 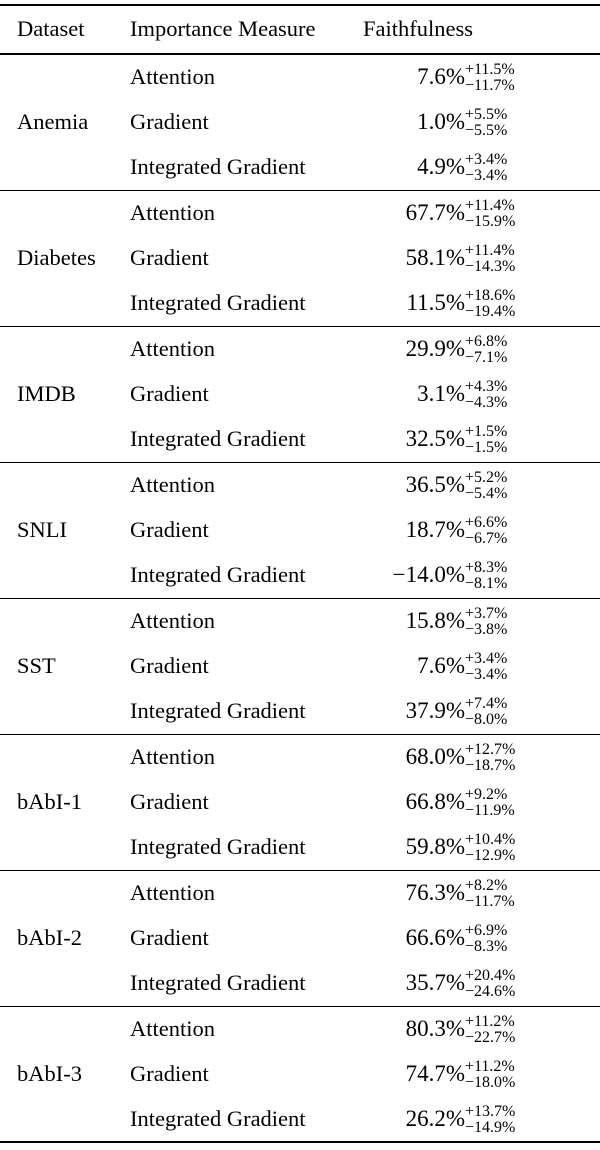 What do you see at coordinates (486, 386) in the screenshot?
I see `faithfulness-upper-bound: +4.3%` at bounding box center [486, 386].